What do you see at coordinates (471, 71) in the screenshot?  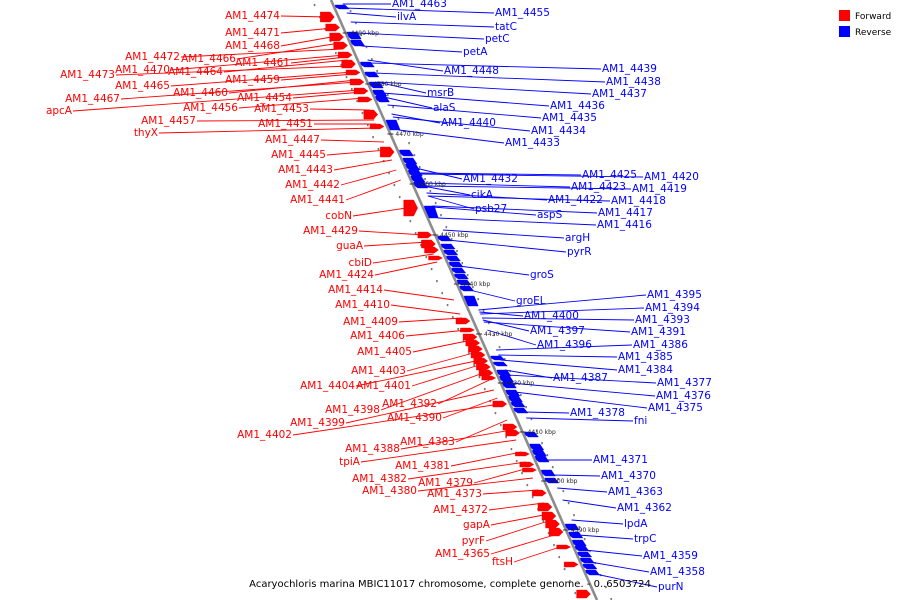 I see `reverse-gene-label: AM1_4448` at bounding box center [471, 71].